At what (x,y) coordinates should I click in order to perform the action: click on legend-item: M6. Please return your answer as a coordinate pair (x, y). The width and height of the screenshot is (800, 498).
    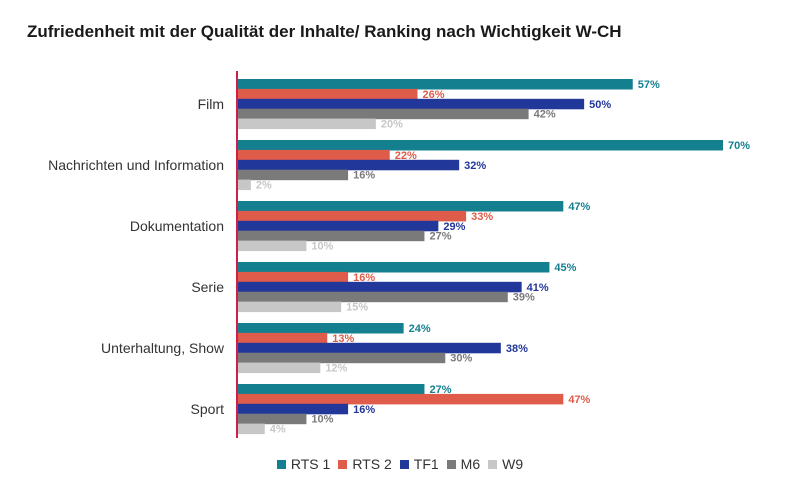
    Looking at the image, I should click on (463, 464).